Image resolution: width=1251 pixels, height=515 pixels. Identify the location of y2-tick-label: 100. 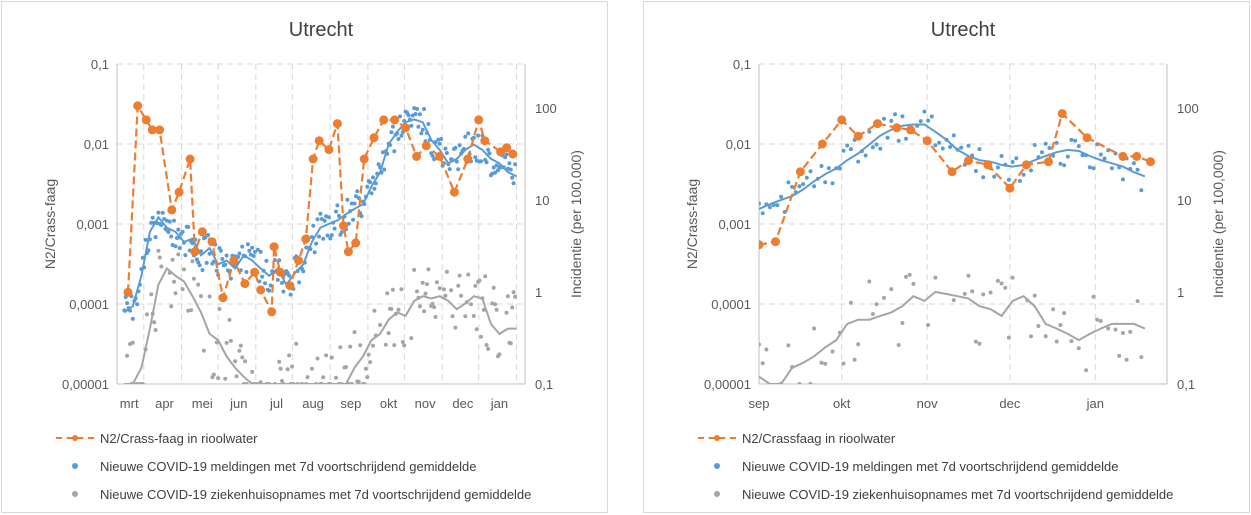
(546, 108).